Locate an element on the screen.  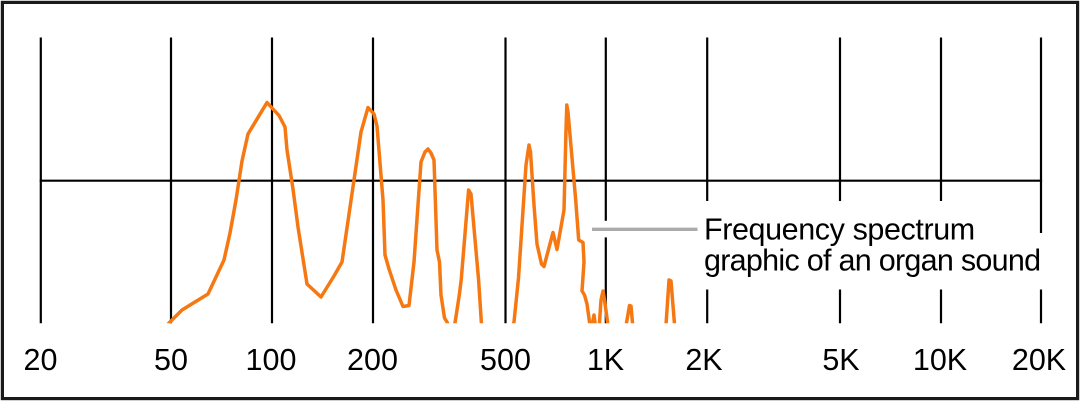
svg-text: 10K is located at coordinates (940, 360).